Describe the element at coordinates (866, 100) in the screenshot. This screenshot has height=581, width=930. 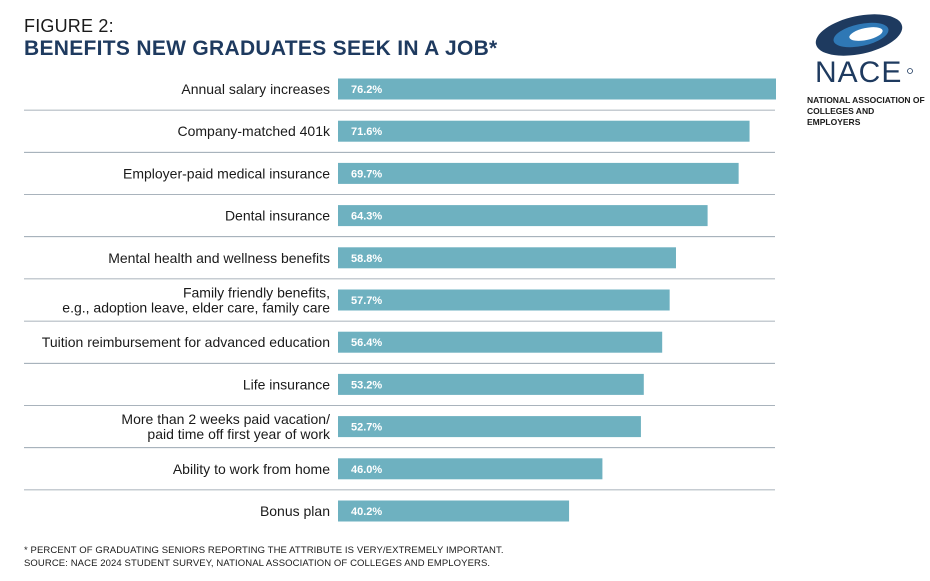
I see `logo-subtitle-line1: NATIONAL ASSOCIATION OF` at that location.